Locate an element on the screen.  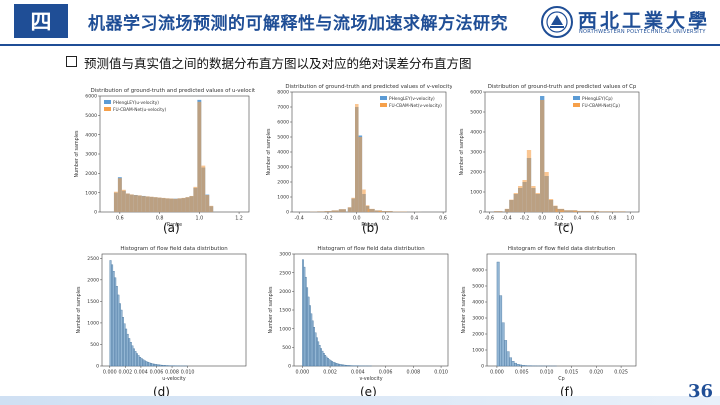
x-tick-label: 0.4 is located at coordinates (578, 219).